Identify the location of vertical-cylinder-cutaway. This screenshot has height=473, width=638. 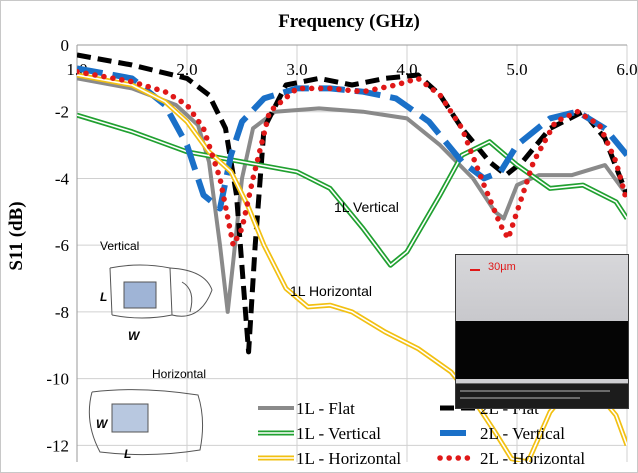
(191, 292).